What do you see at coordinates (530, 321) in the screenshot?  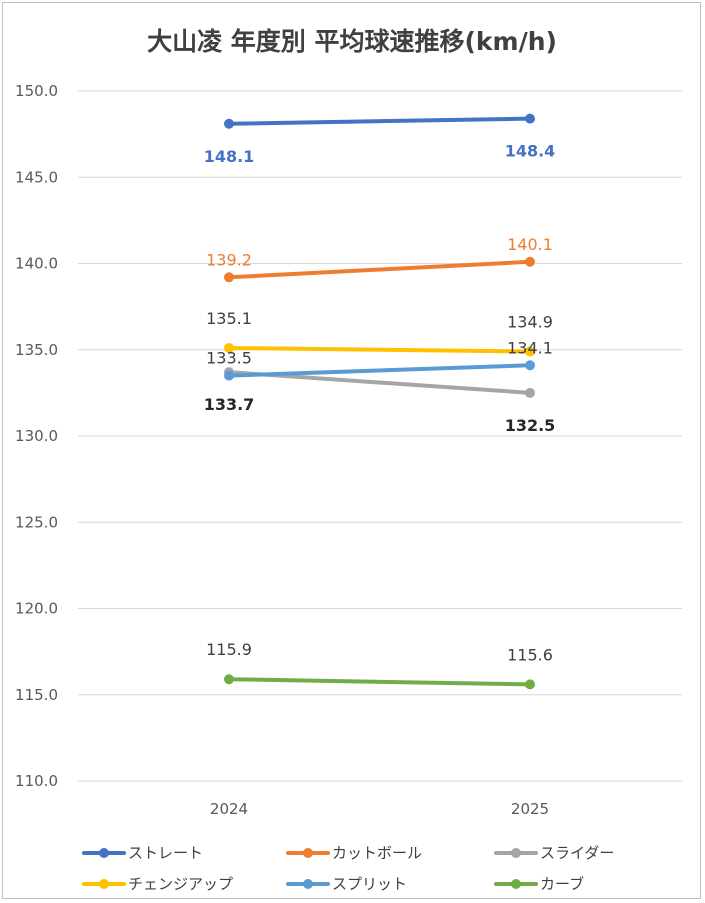 I see `data-label: 134.9` at bounding box center [530, 321].